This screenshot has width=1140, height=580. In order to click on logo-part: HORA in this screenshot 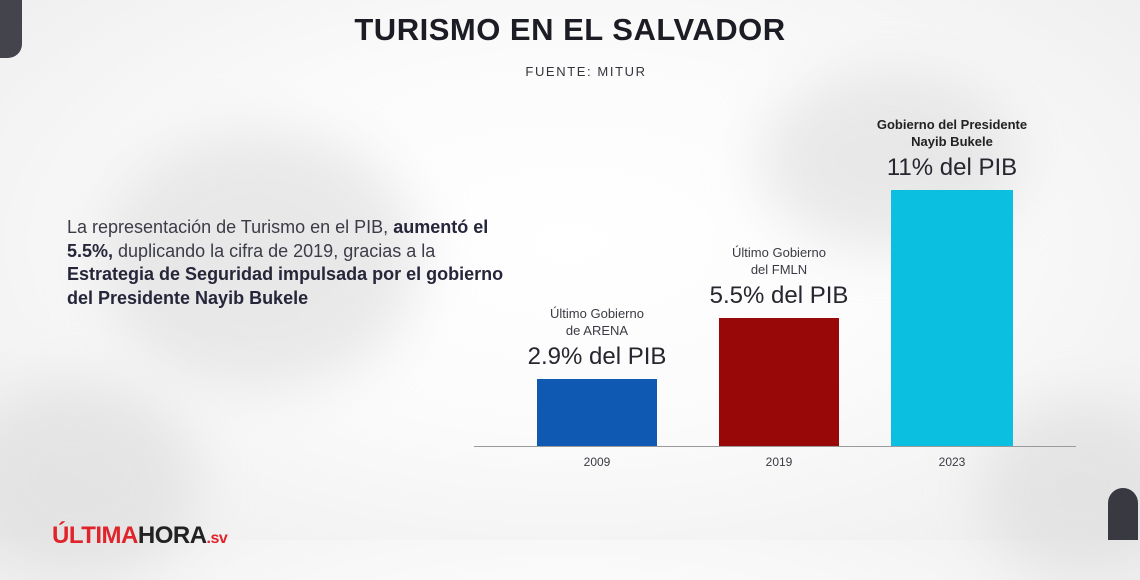, I will do `click(172, 535)`.